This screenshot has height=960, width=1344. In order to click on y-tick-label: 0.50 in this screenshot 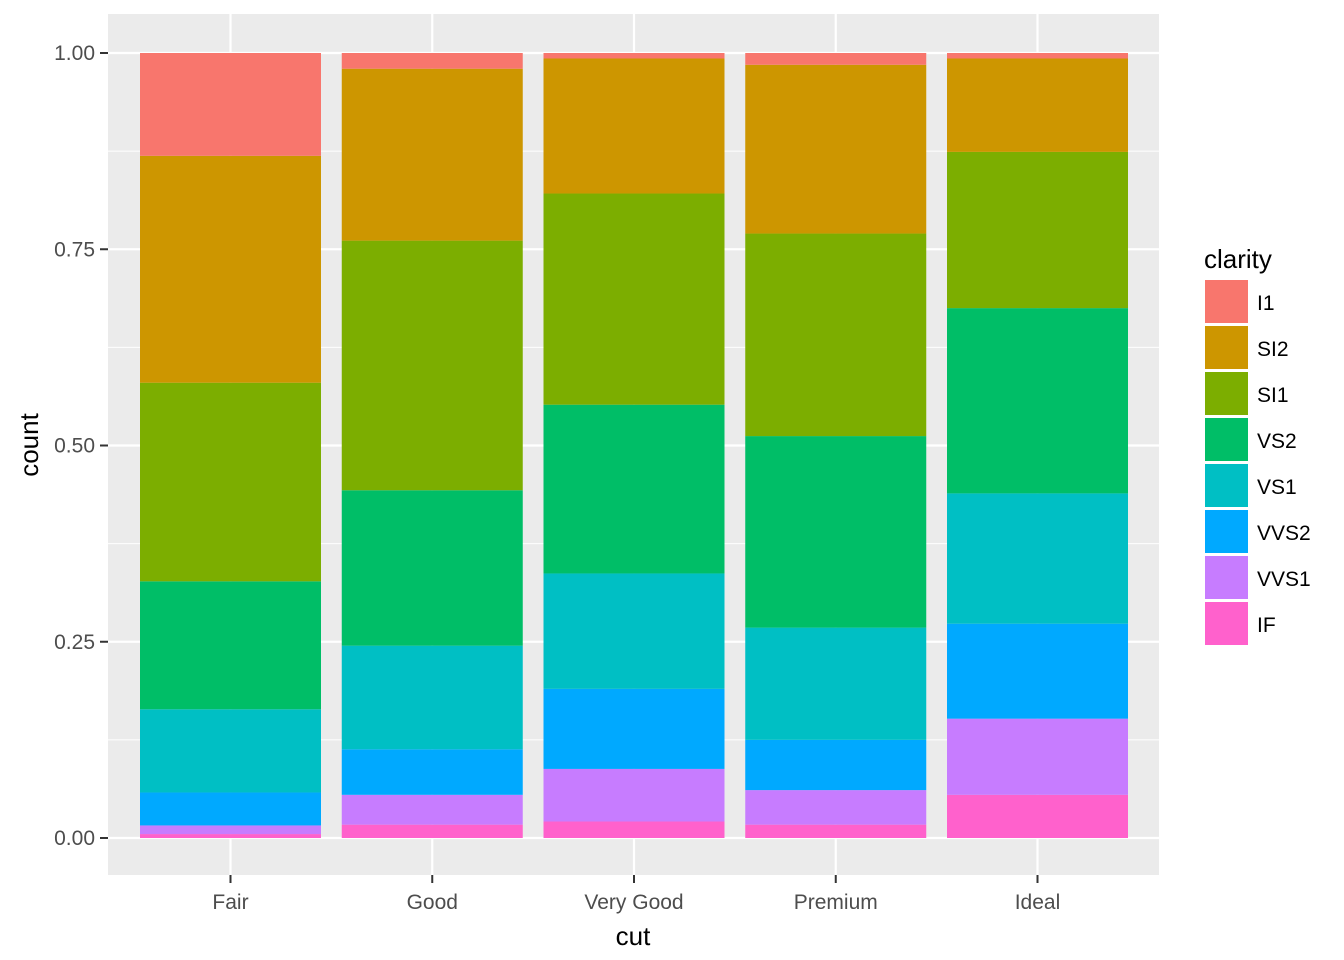, I will do `click(74, 446)`.